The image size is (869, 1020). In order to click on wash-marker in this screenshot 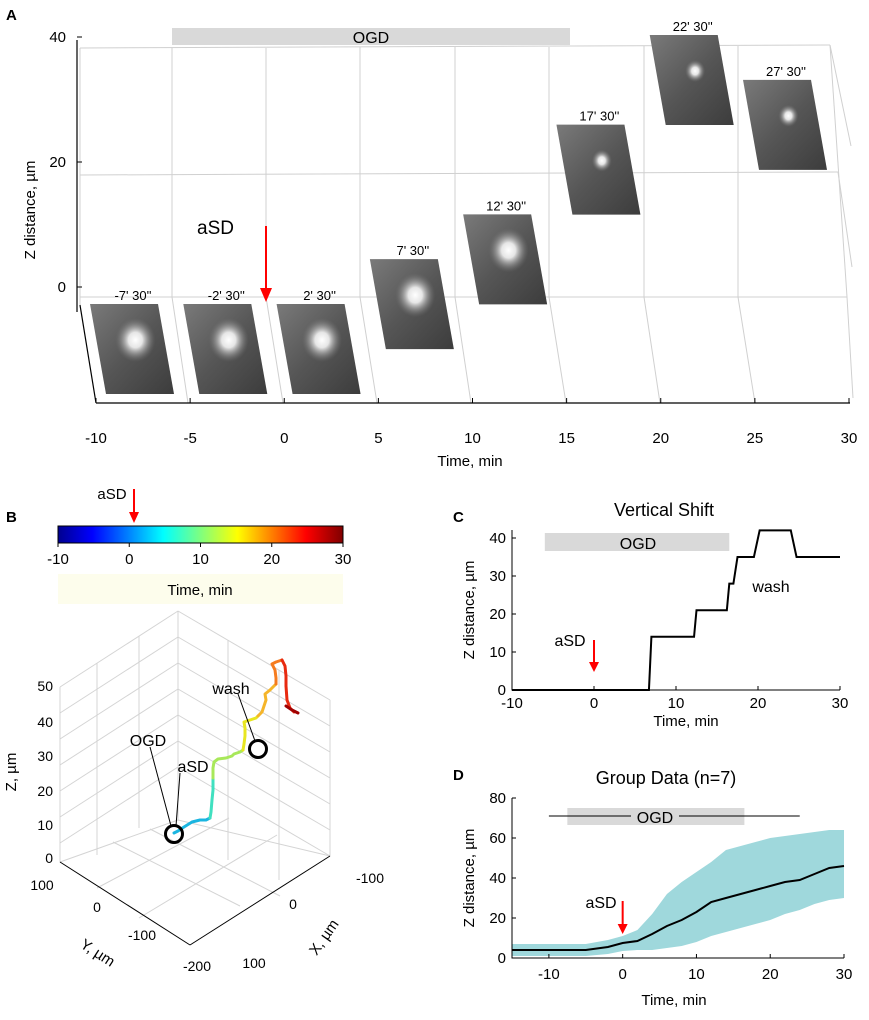, I will do `click(258, 749)`.